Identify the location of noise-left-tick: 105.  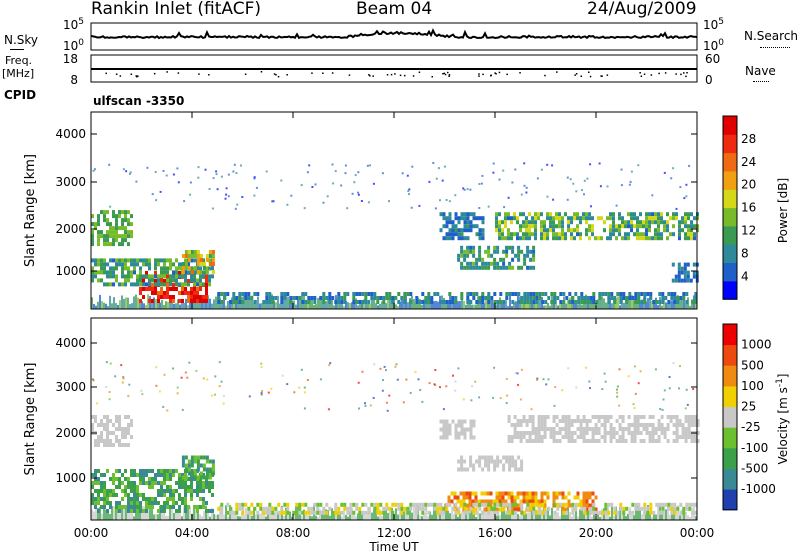
(73, 24).